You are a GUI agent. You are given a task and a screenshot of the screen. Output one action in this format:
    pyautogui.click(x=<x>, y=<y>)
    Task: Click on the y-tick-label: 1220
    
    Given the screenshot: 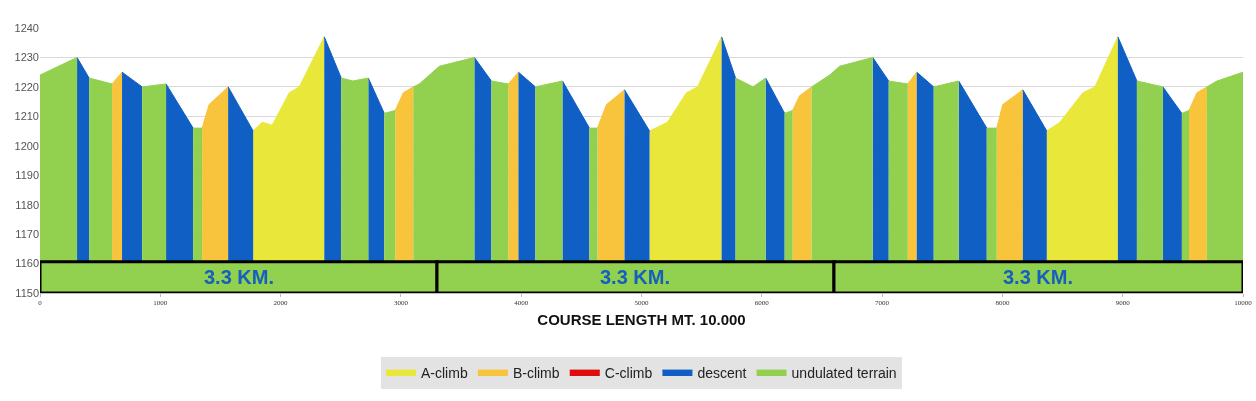 What is the action you would take?
    pyautogui.click(x=26, y=86)
    